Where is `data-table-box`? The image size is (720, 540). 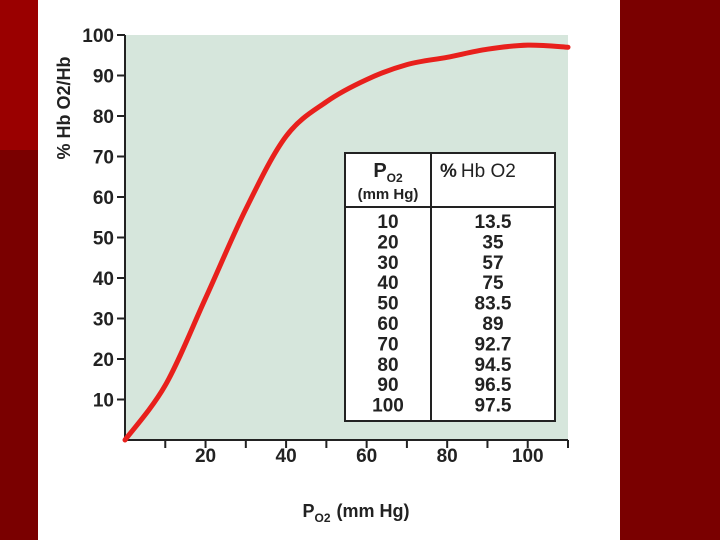
data-table-box is located at coordinates (450, 287).